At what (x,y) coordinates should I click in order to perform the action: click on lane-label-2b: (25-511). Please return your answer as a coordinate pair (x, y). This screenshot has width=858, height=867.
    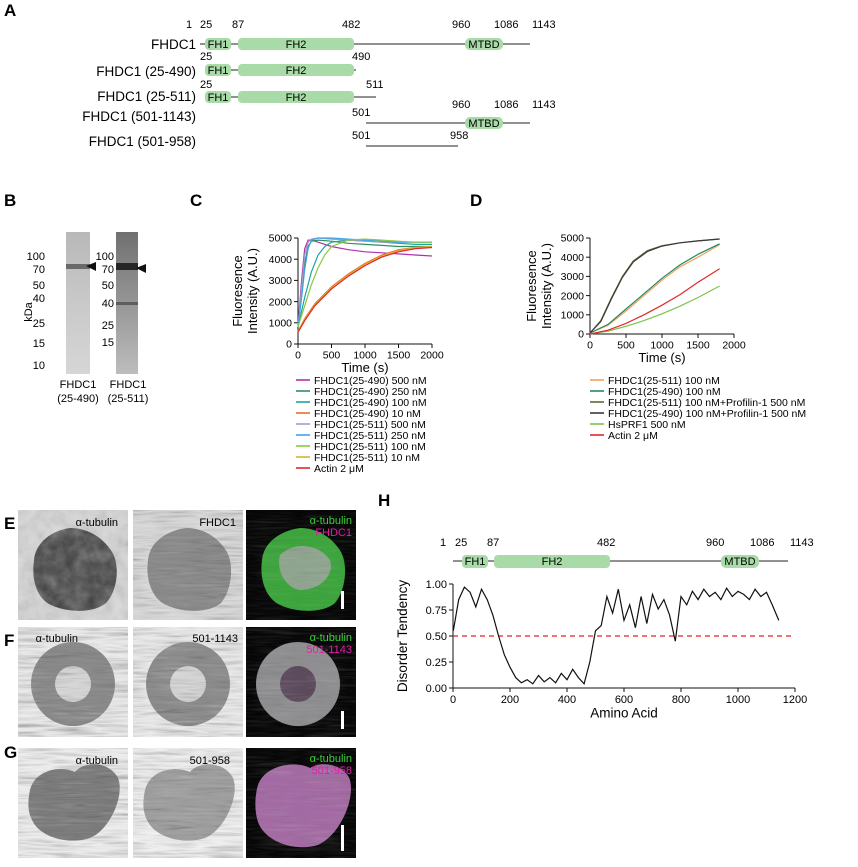
    Looking at the image, I should click on (128, 399).